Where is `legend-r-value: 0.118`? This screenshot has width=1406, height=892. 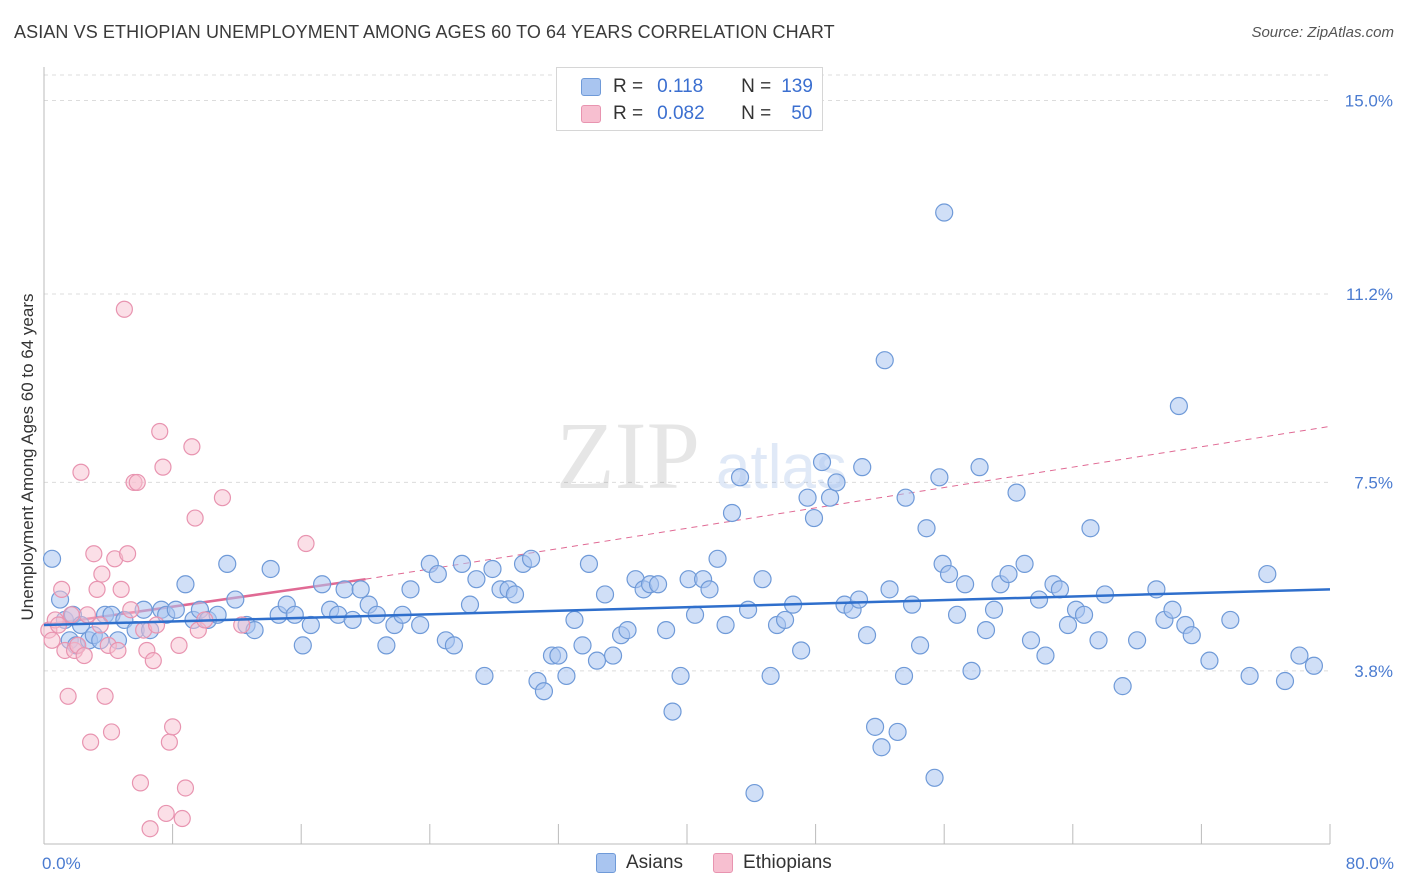
legend-r-value: 0.118 is located at coordinates (680, 86).